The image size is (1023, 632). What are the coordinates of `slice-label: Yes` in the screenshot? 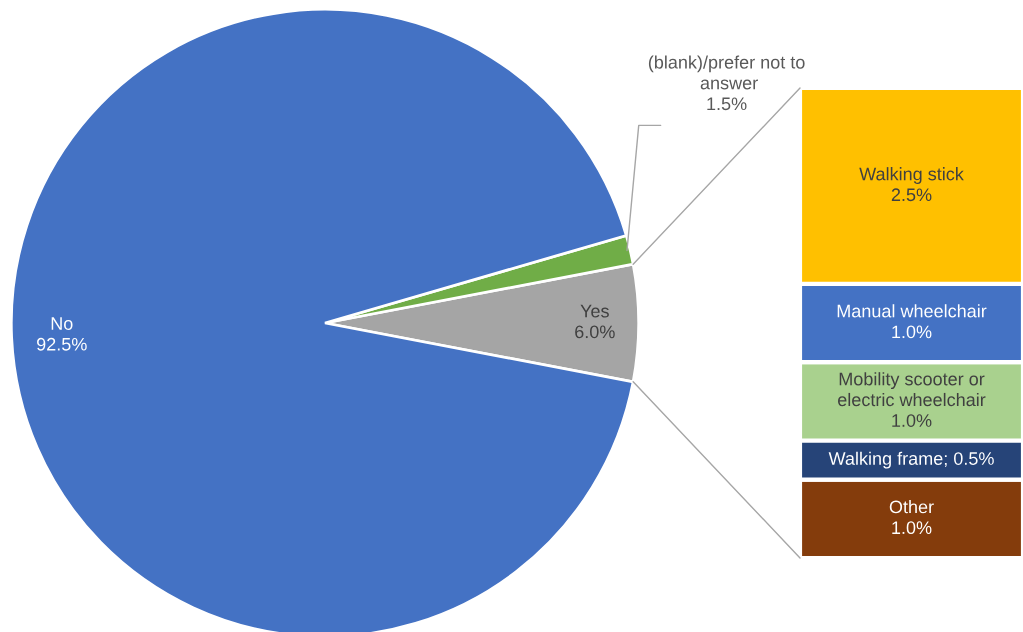 It's located at (594, 311).